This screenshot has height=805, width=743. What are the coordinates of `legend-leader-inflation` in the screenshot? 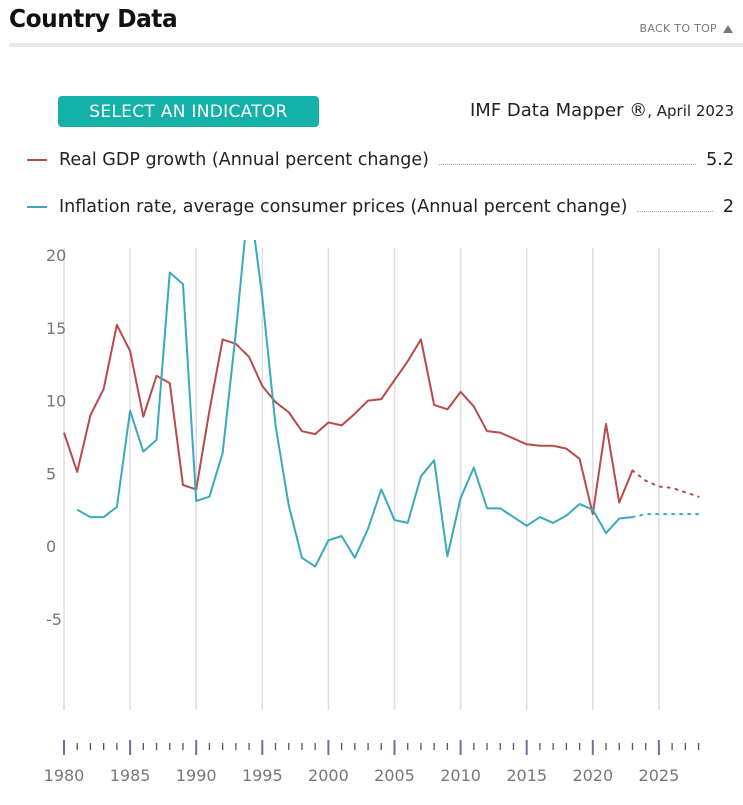 It's located at (675, 211).